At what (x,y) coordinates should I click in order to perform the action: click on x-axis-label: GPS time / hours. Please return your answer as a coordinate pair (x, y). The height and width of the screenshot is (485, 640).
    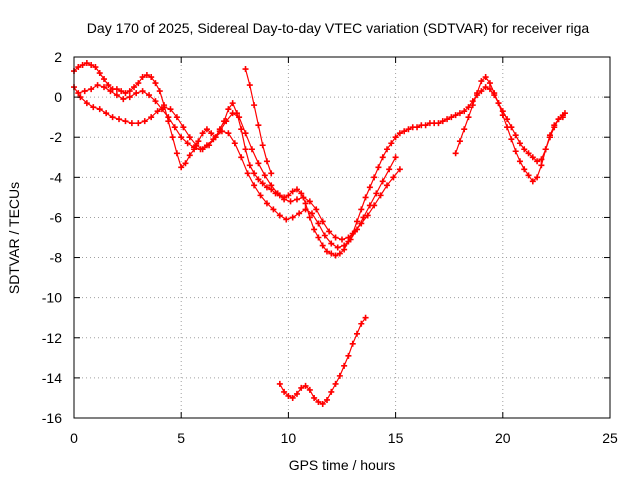
    Looking at the image, I should click on (342, 465).